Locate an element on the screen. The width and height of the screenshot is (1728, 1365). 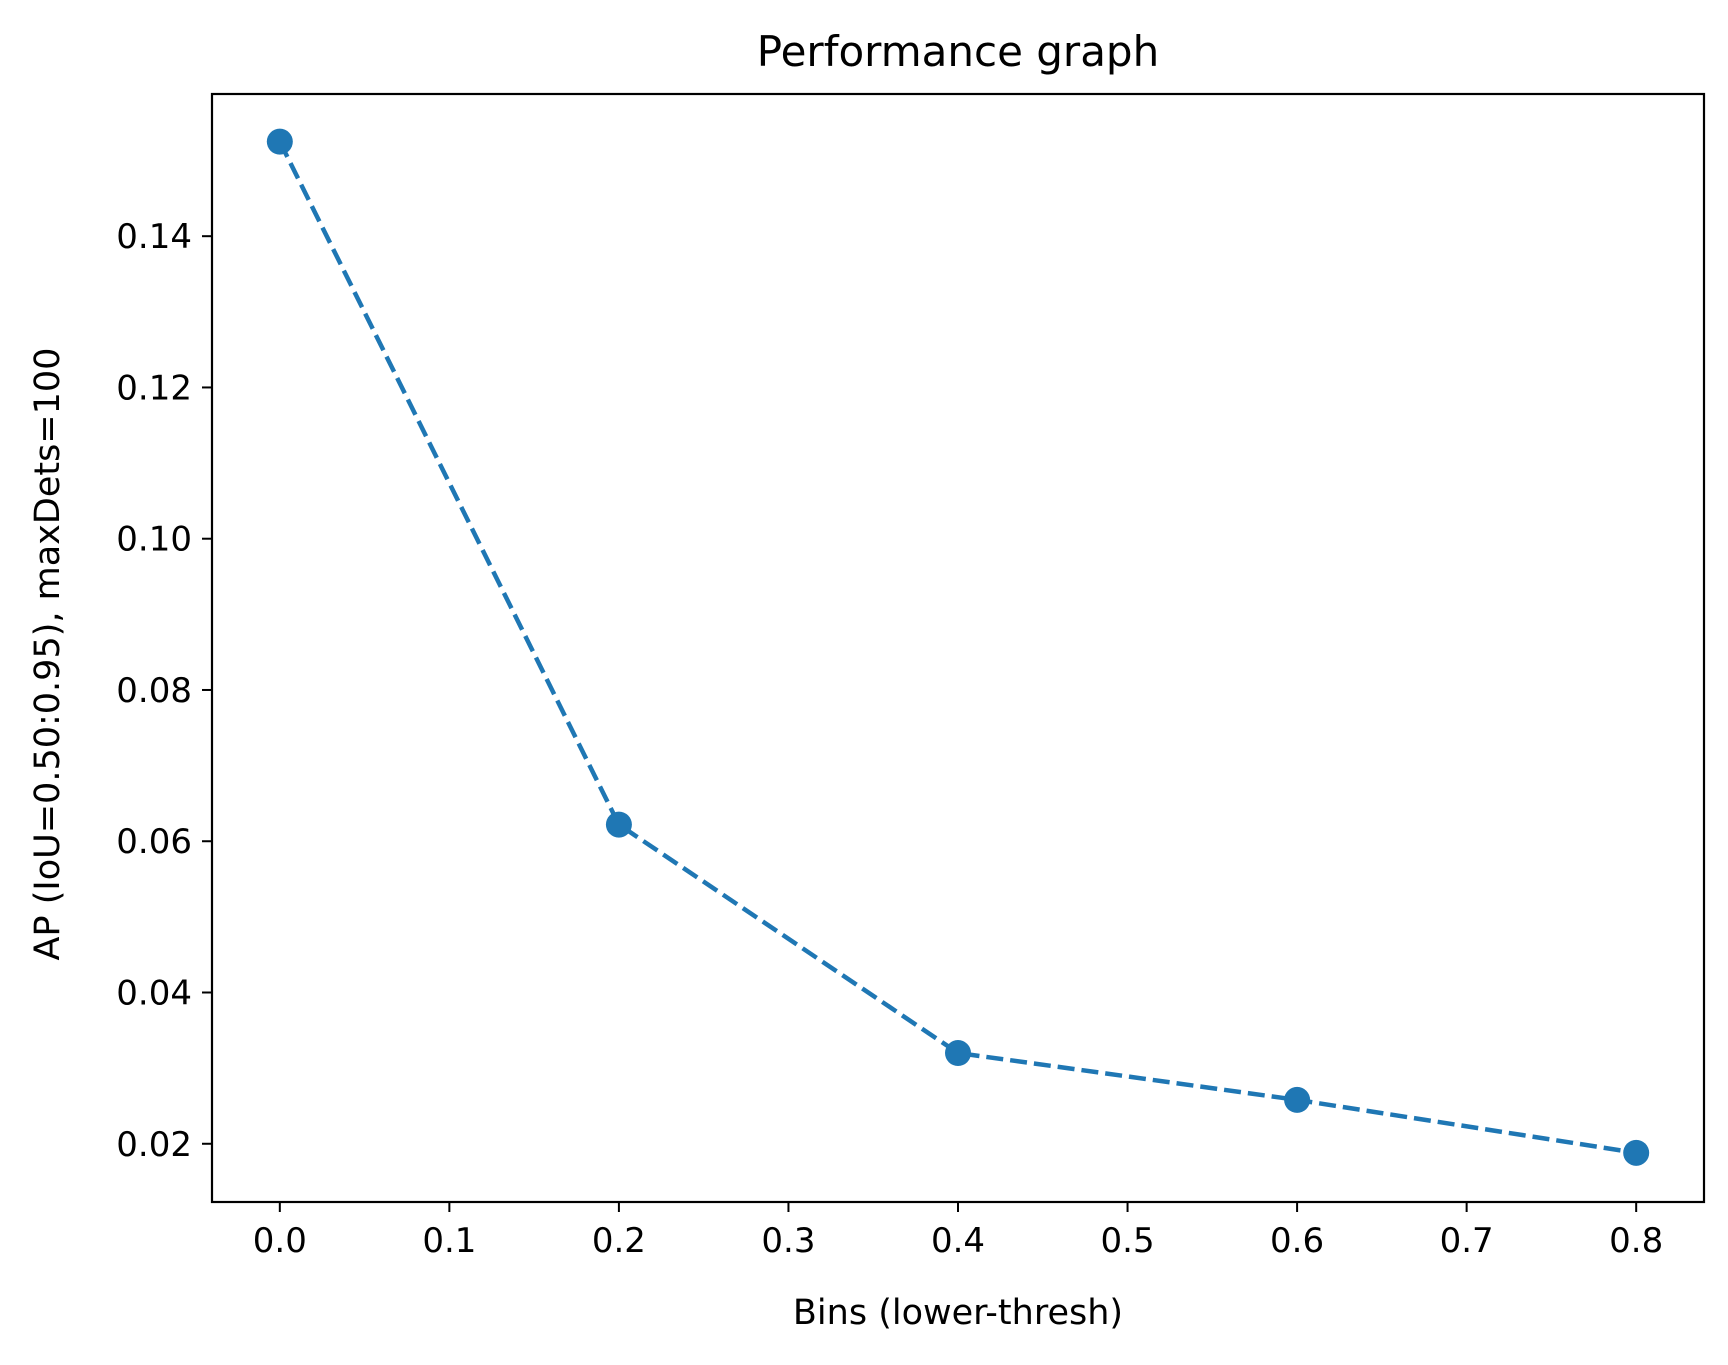
x-tick-label: 0.4 is located at coordinates (958, 1241).